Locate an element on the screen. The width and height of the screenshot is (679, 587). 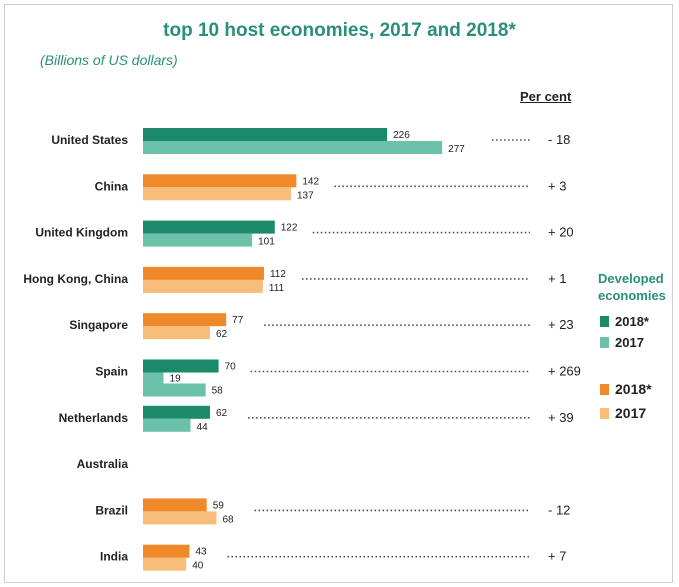
legend-developed-2017: 2017 is located at coordinates (622, 342).